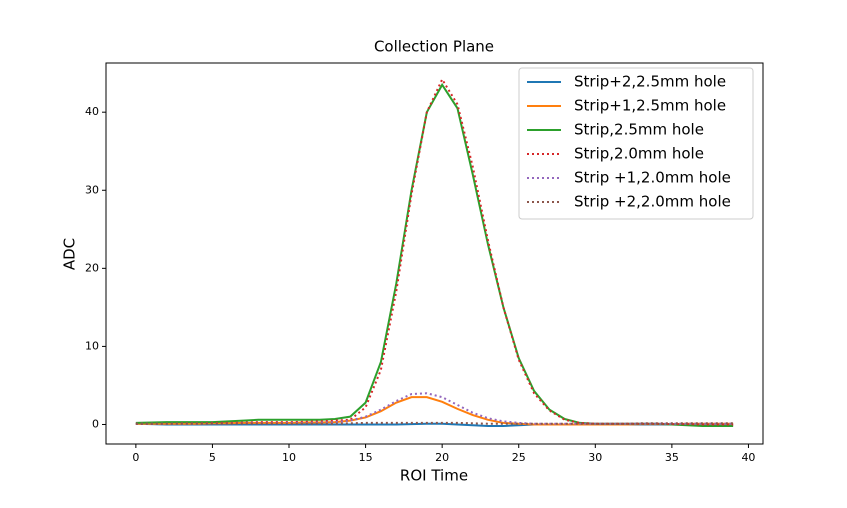  I want to click on x-tick-label: 15, so click(366, 457).